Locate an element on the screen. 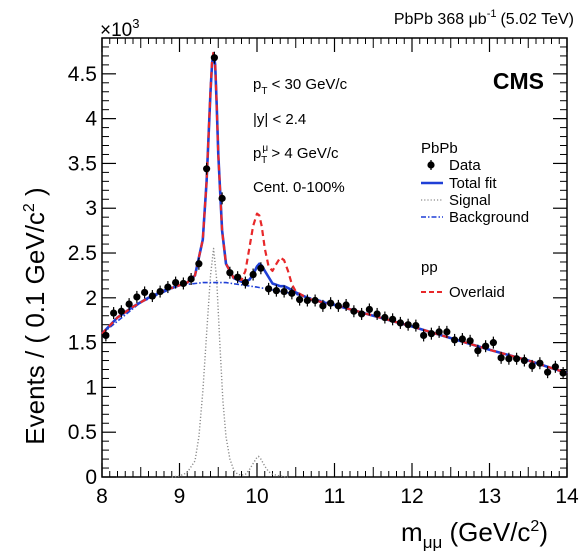 This screenshot has height=556, width=587. x-tick-label: 12 is located at coordinates (411, 496).